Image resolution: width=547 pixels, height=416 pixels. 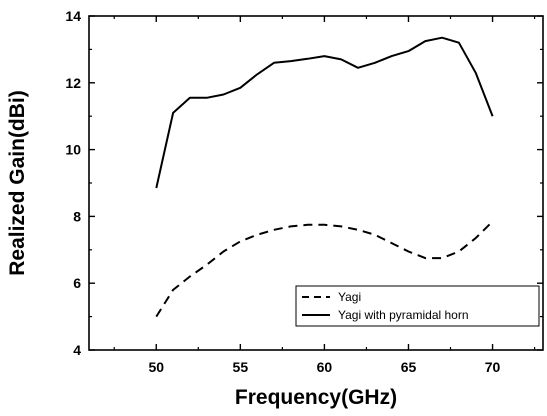 What do you see at coordinates (77, 283) in the screenshot?
I see `y-tick-label: 6` at bounding box center [77, 283].